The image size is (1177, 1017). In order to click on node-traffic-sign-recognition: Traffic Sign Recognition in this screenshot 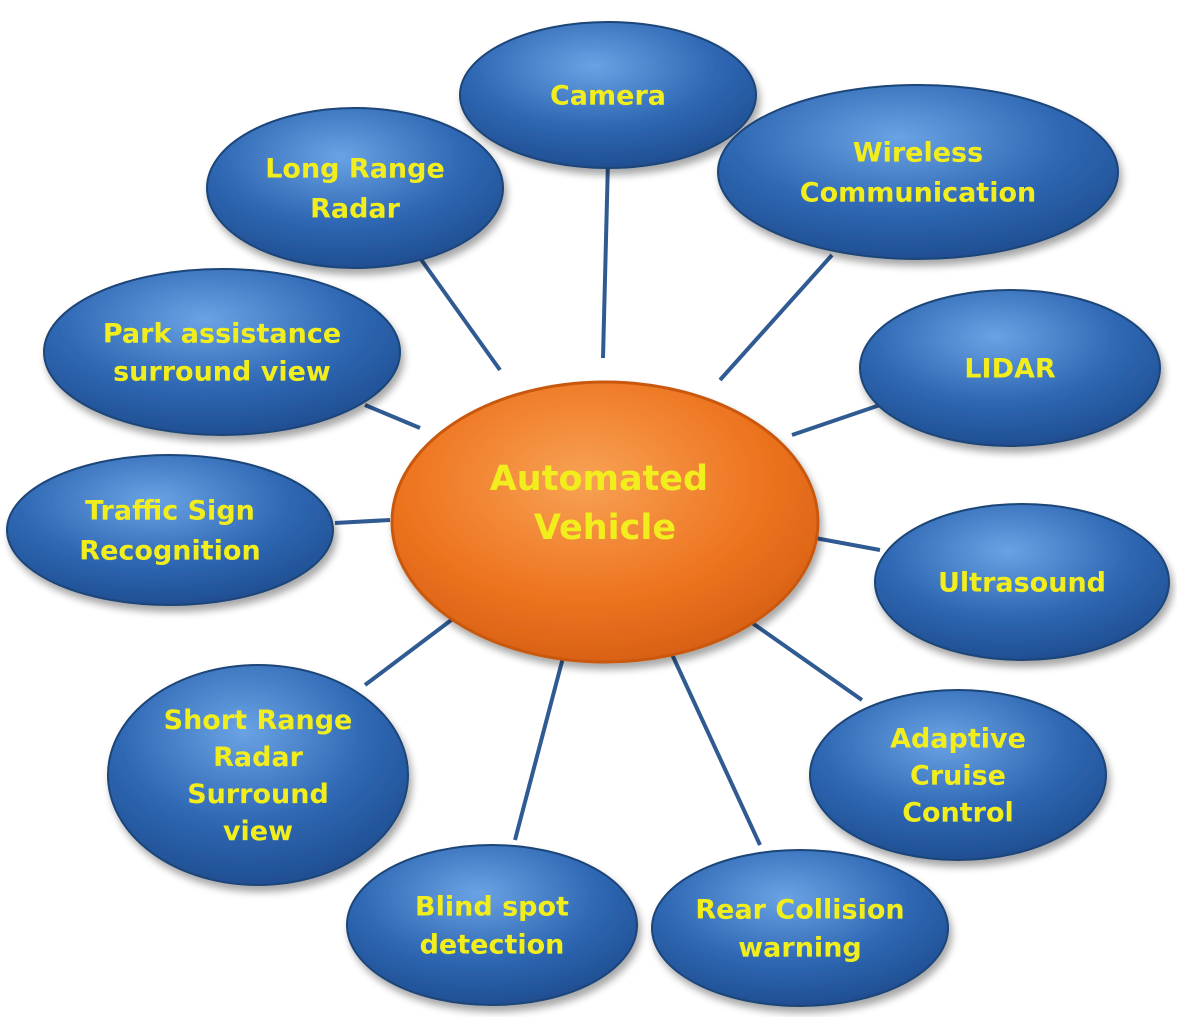, I will do `click(170, 530)`.